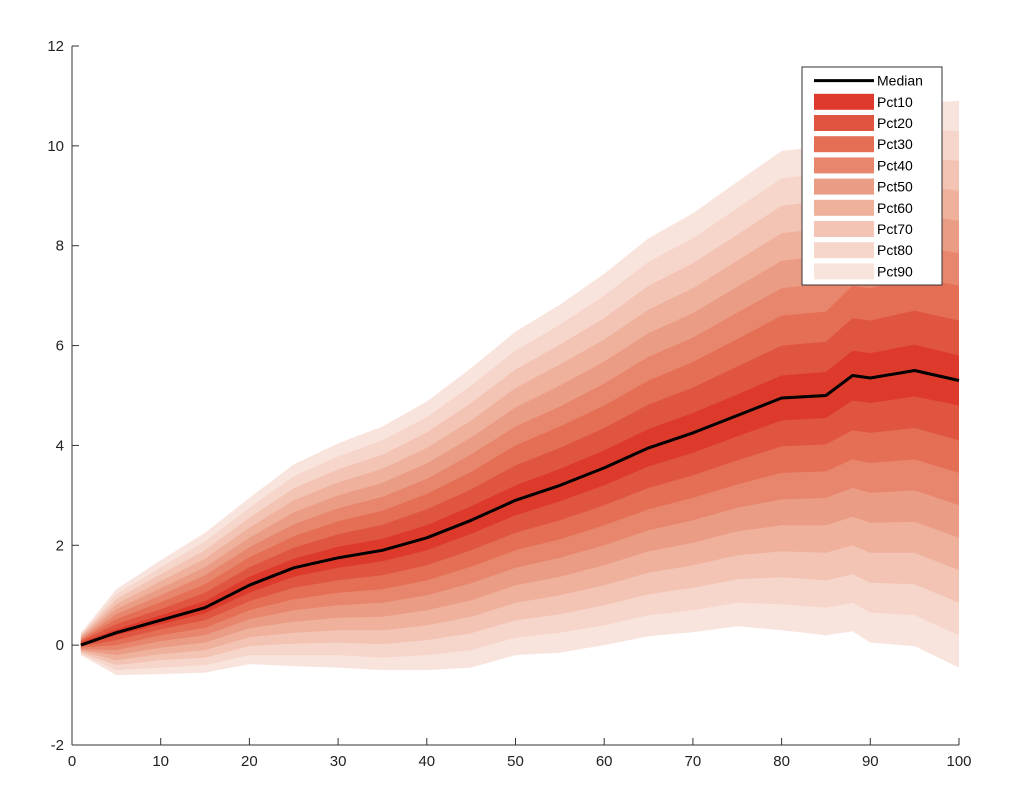 The height and width of the screenshot is (809, 1024). Describe the element at coordinates (844, 186) in the screenshot. I see `legend-swatch-pct50` at that location.